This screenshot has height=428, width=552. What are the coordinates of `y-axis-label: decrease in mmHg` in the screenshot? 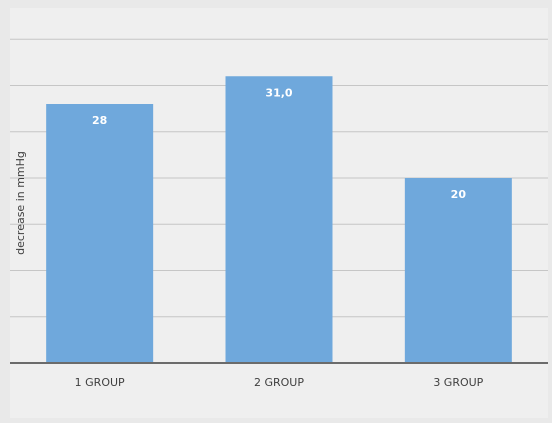 It's located at (20, 203).